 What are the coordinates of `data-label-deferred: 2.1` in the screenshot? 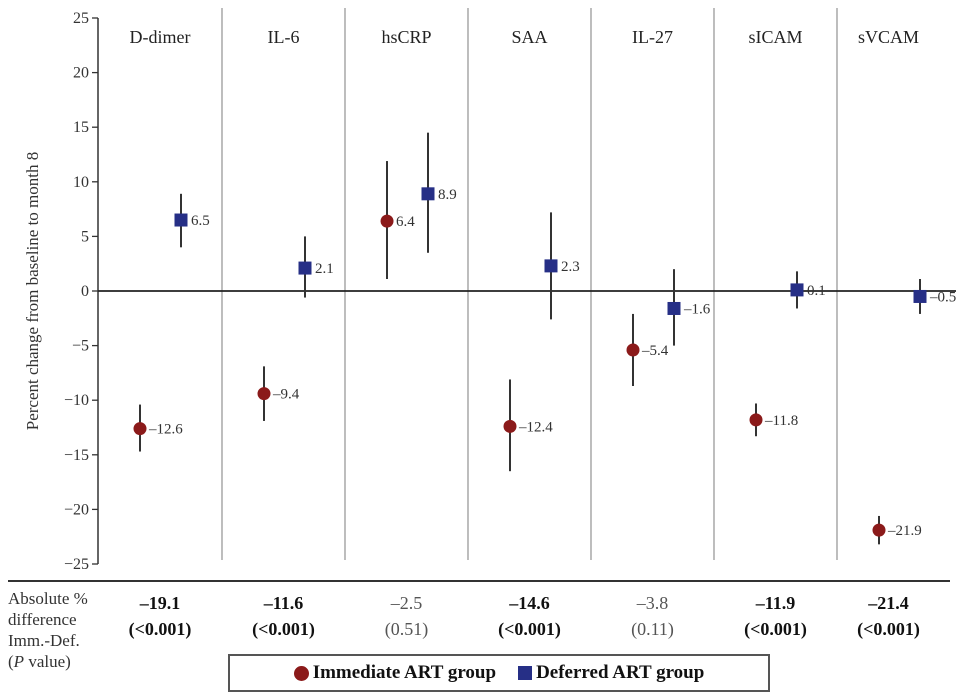 It's located at (324, 269).